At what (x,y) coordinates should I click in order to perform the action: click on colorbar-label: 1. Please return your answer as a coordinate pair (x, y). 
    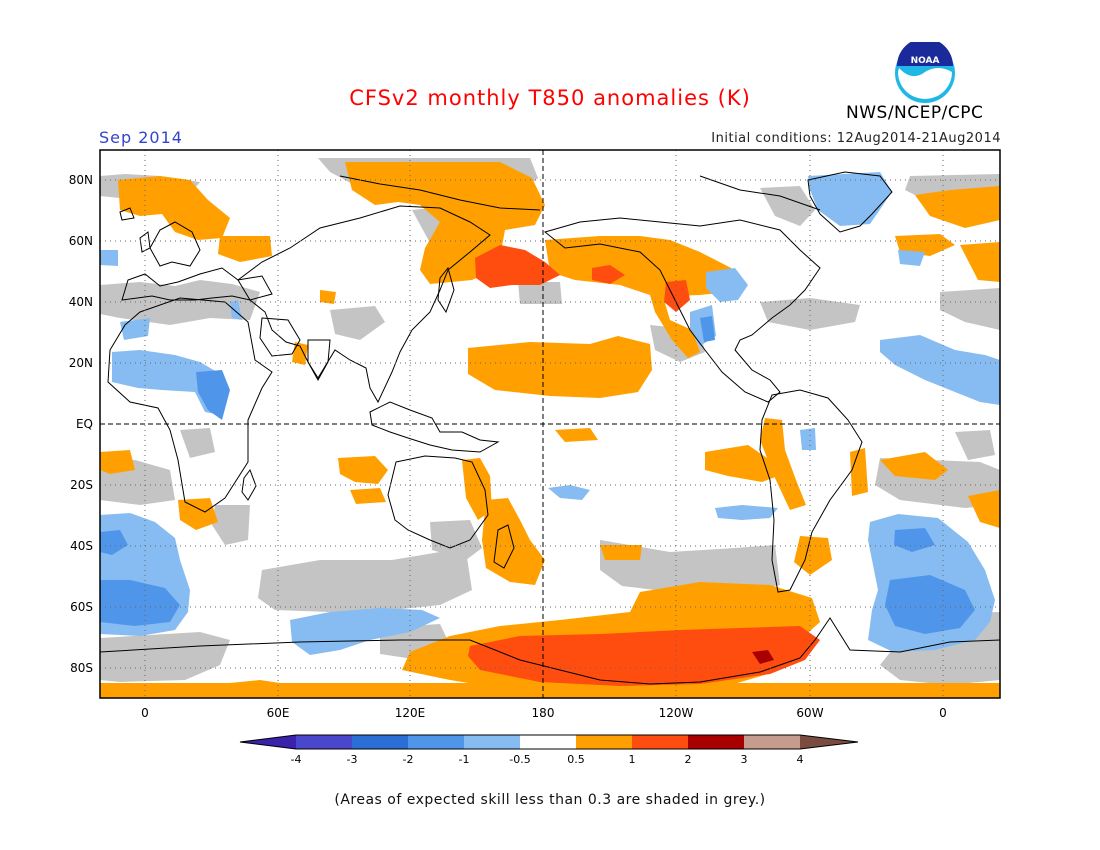
    Looking at the image, I should click on (632, 759).